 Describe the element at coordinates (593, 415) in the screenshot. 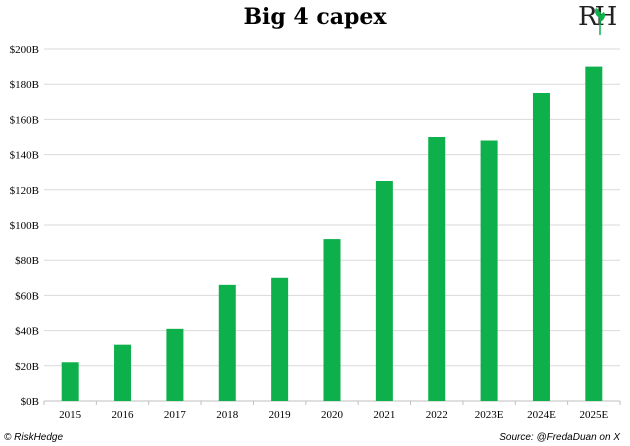

I see `x-tick-label: 2025E` at that location.